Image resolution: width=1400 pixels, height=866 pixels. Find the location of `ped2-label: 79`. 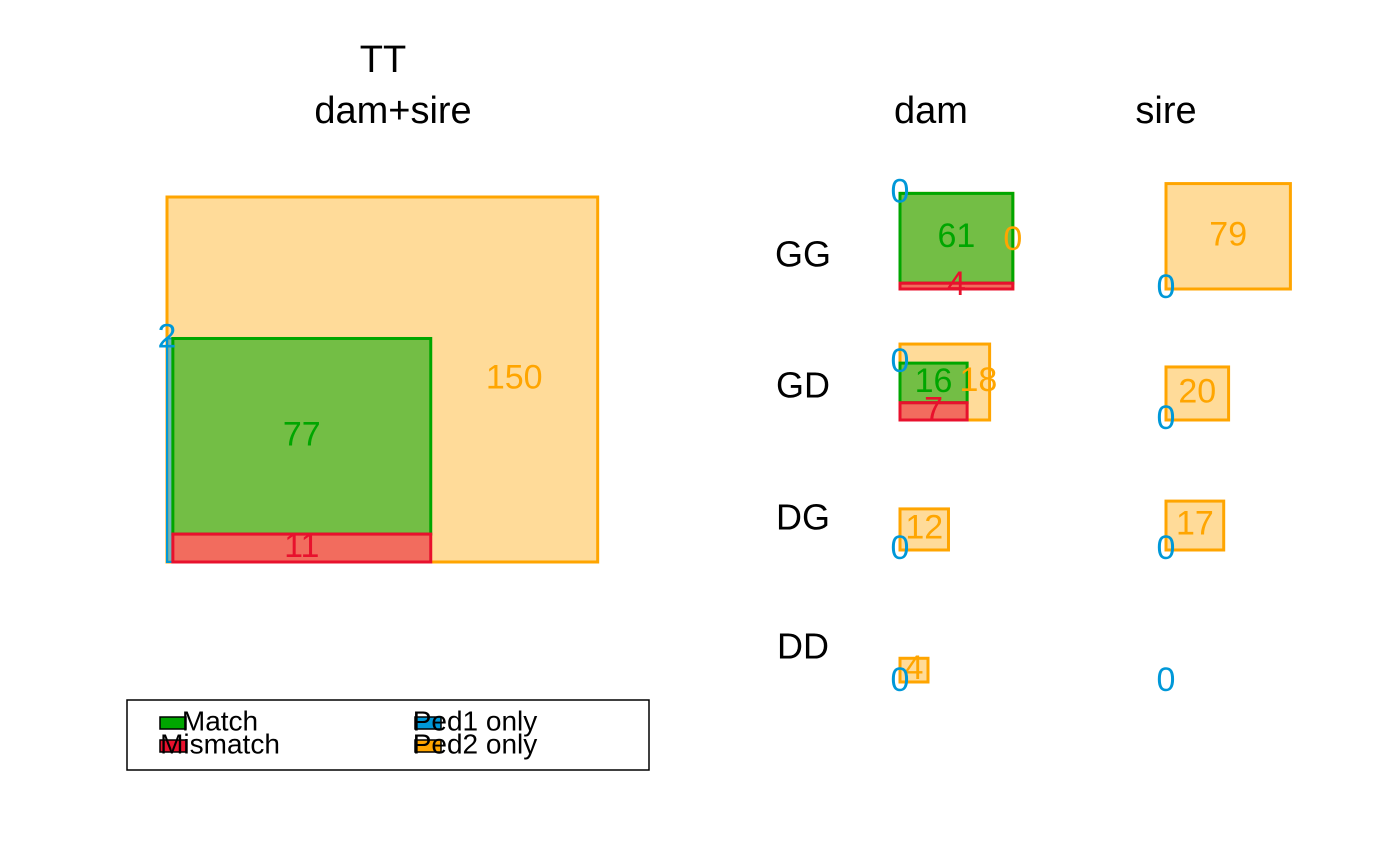

ped2-label: 79 is located at coordinates (1228, 234).